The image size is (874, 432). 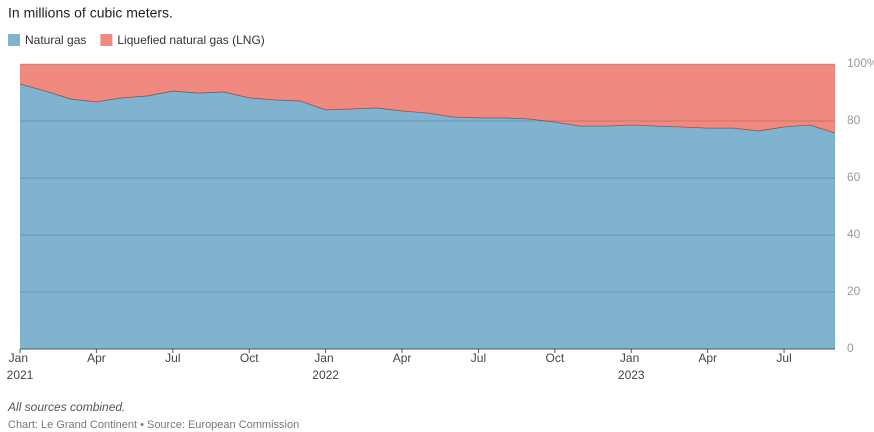 What do you see at coordinates (325, 375) in the screenshot?
I see `x-tick-label-line: 2022` at bounding box center [325, 375].